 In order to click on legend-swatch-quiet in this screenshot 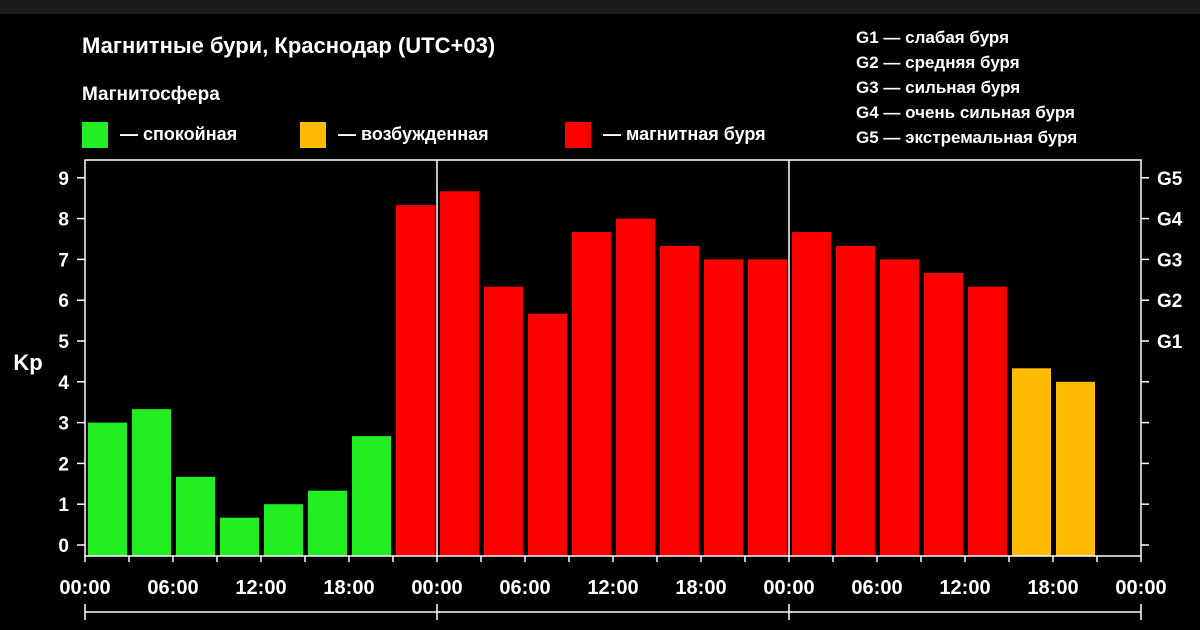, I will do `click(95, 135)`.